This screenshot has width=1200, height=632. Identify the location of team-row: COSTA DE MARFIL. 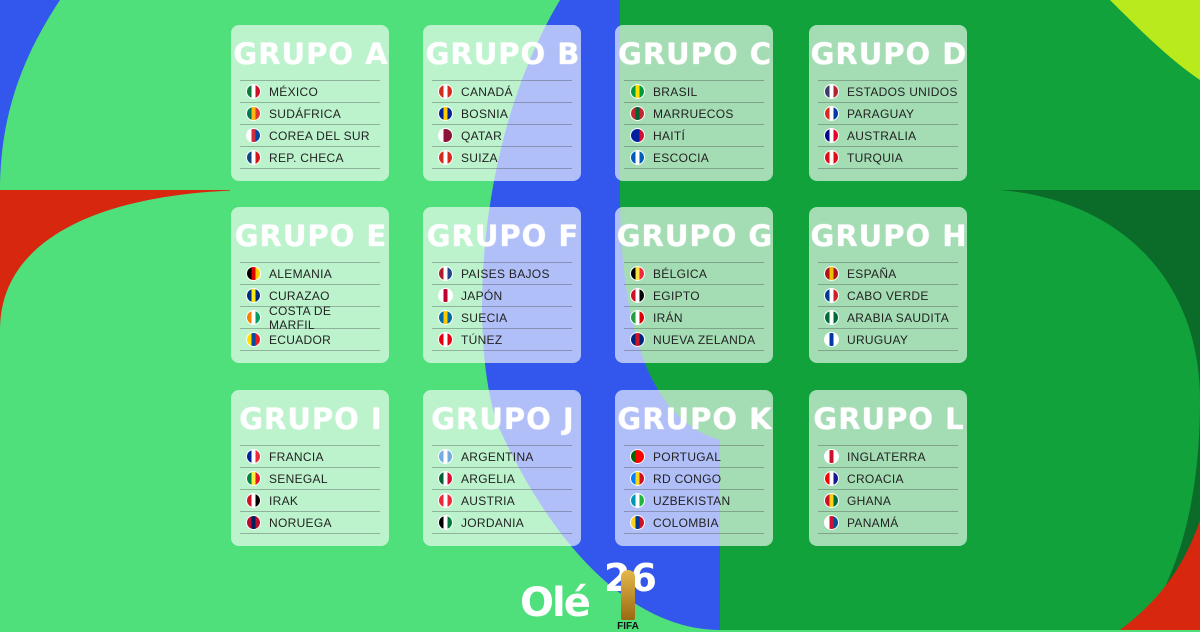
(310, 318).